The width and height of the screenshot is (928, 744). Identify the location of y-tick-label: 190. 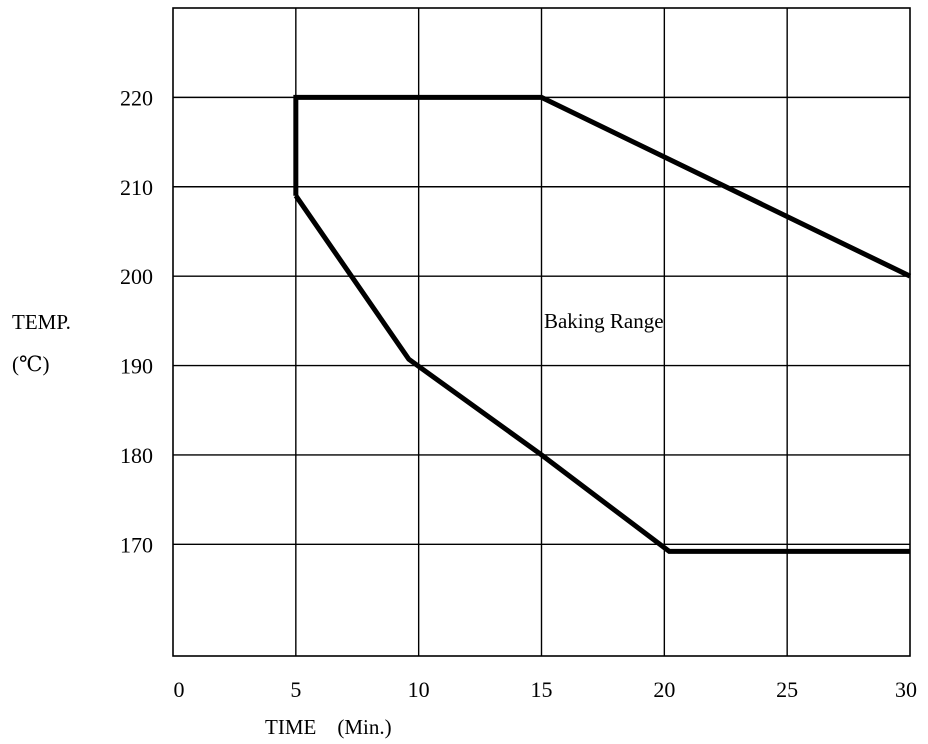
(136, 366).